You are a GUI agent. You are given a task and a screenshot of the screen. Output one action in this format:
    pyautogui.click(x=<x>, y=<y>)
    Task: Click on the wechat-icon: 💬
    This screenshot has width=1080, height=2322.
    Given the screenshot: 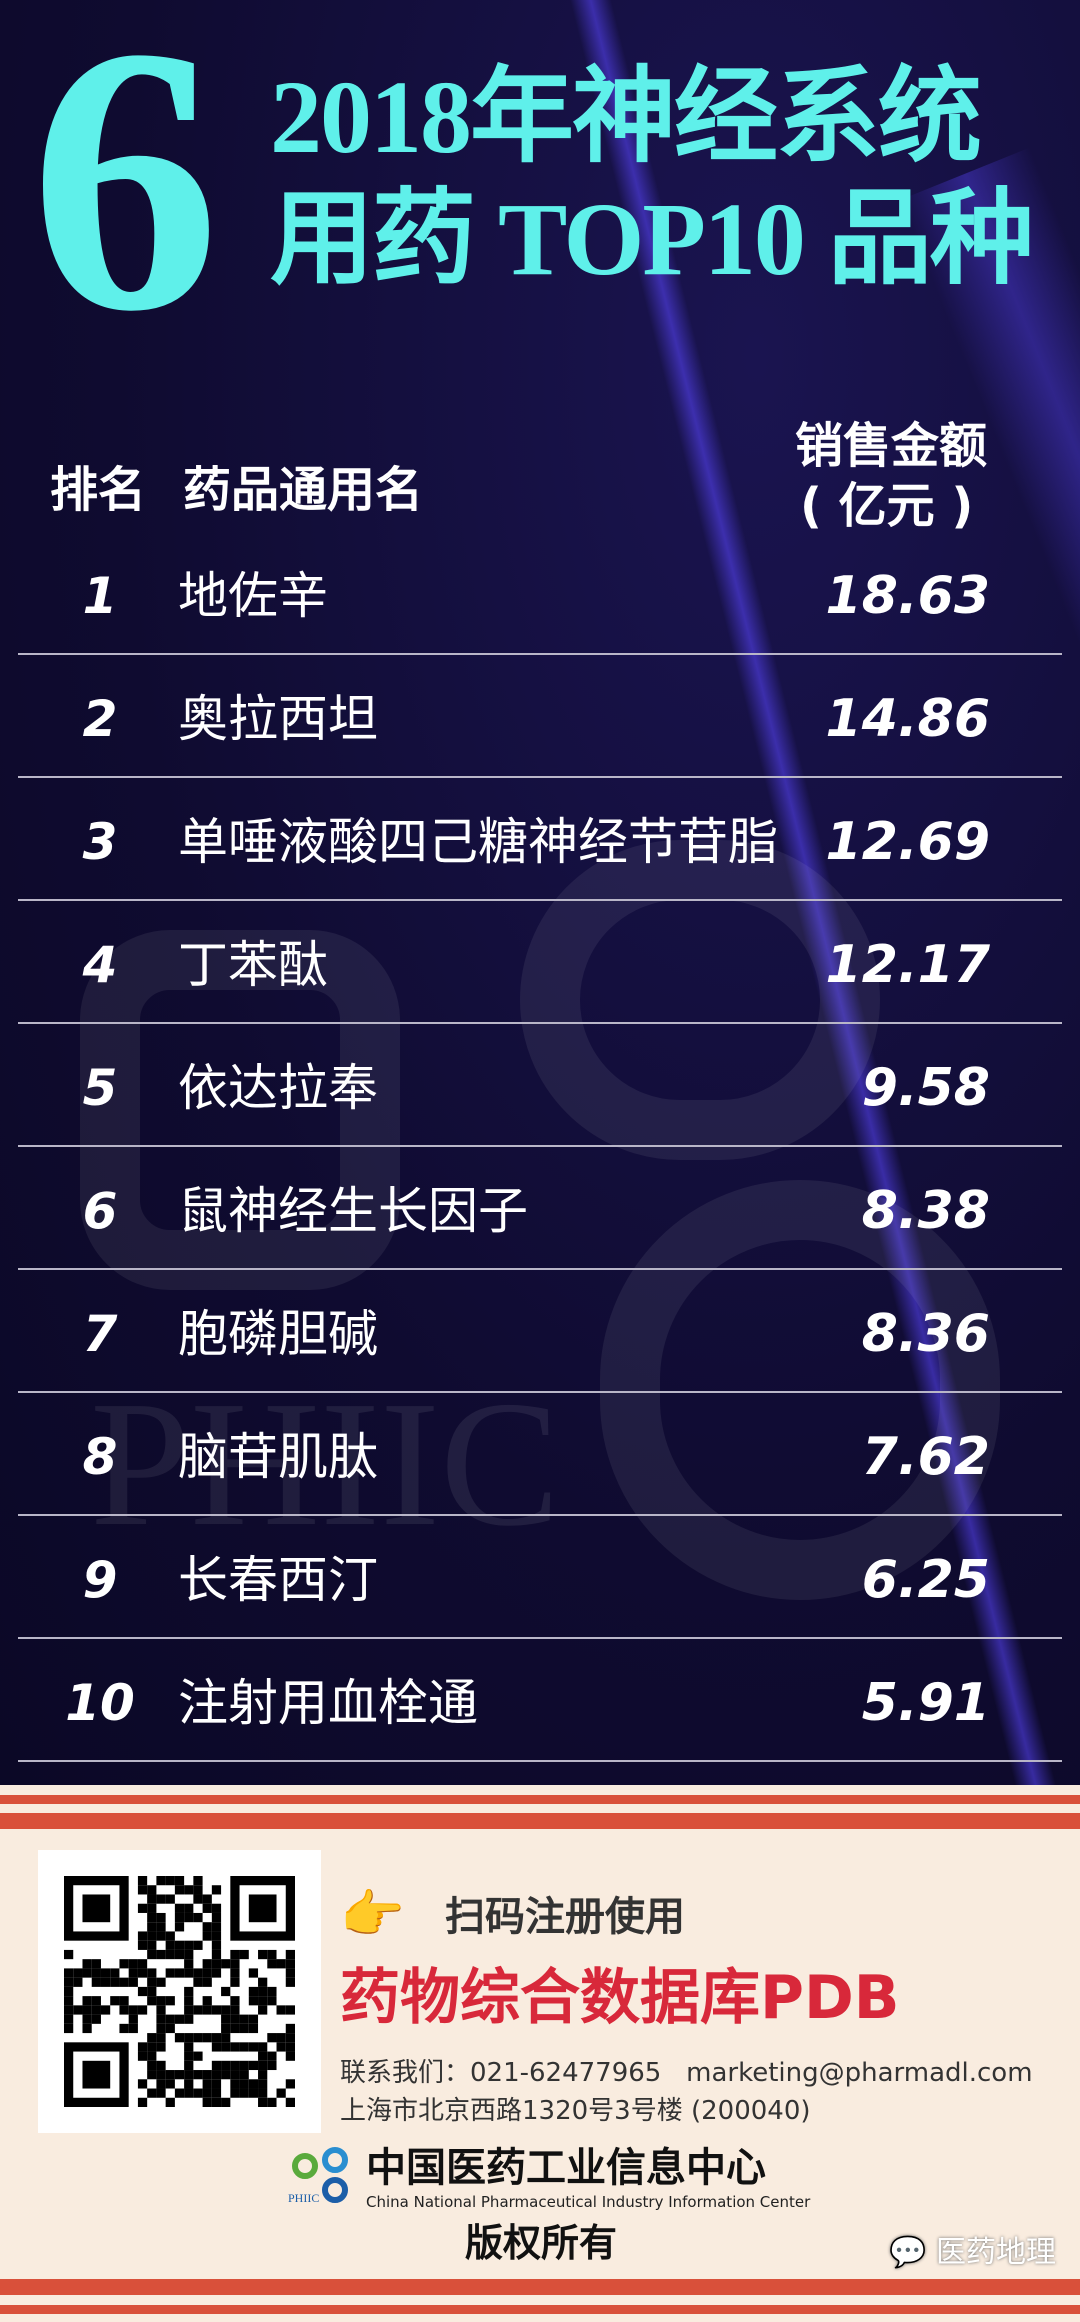 What is the action you would take?
    pyautogui.click(x=908, y=2252)
    